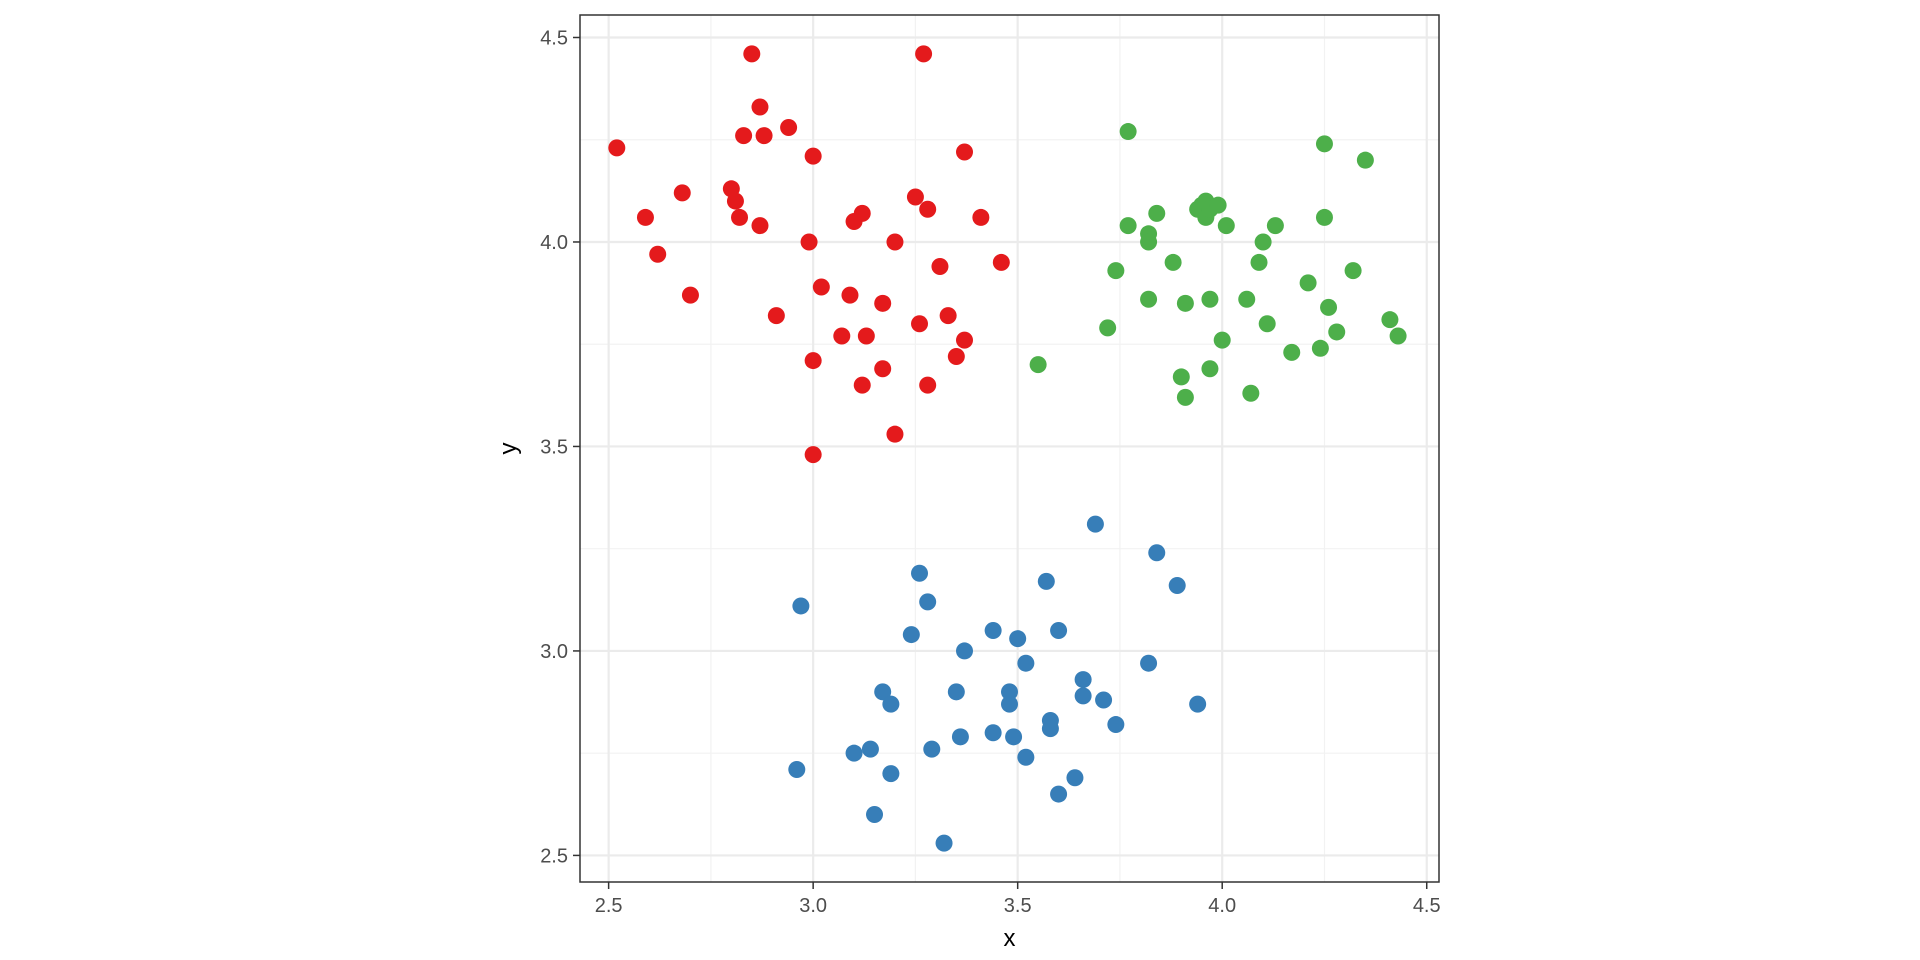 The height and width of the screenshot is (960, 1920). What do you see at coordinates (554, 447) in the screenshot?
I see `y-tick-label: 3.5` at bounding box center [554, 447].